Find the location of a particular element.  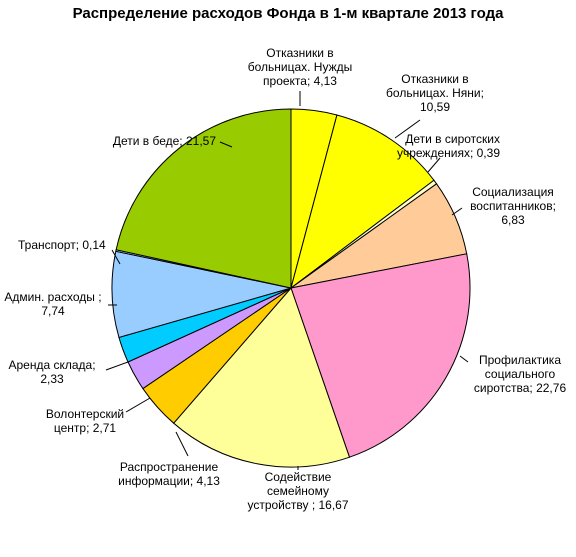

slice-label: Содействие семейному устройству ; 16,67 is located at coordinates (297, 491).